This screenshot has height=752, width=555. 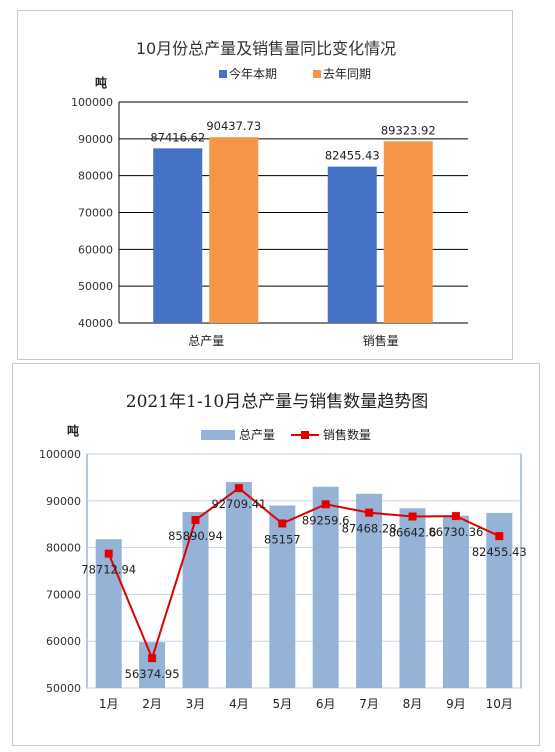 What do you see at coordinates (60, 571) in the screenshot?
I see `y-axis-ticks: 50000 60000 70000 80000 90000 100000` at bounding box center [60, 571].